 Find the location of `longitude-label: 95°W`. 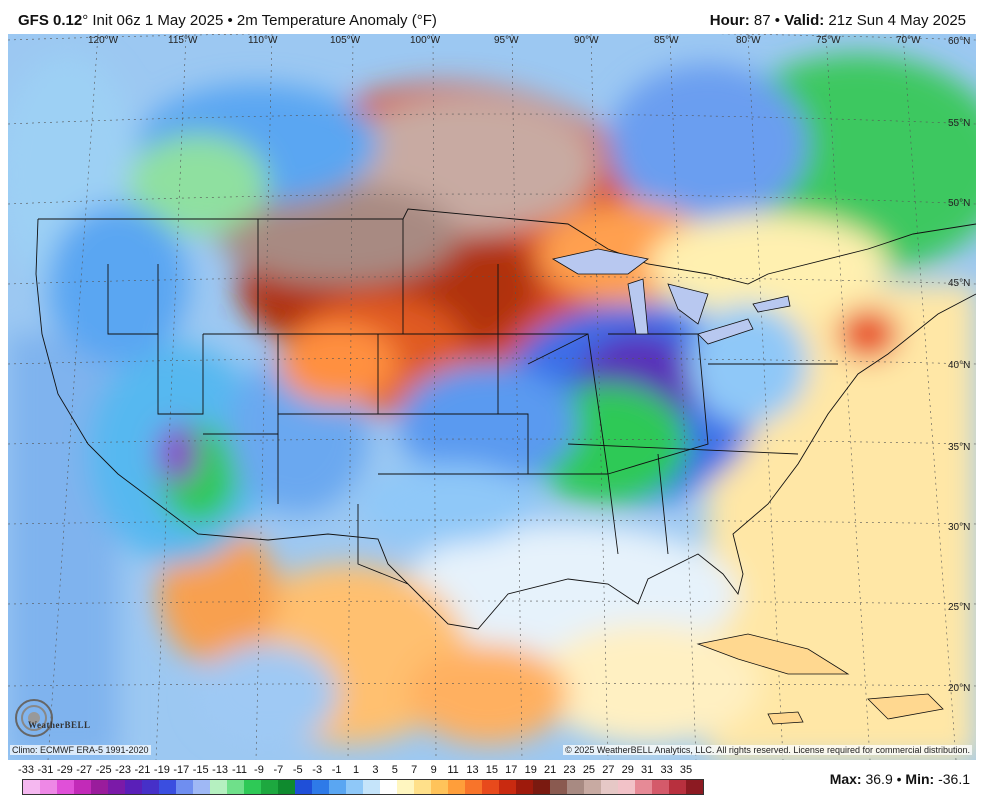

longitude-label: 95°W is located at coordinates (506, 40).